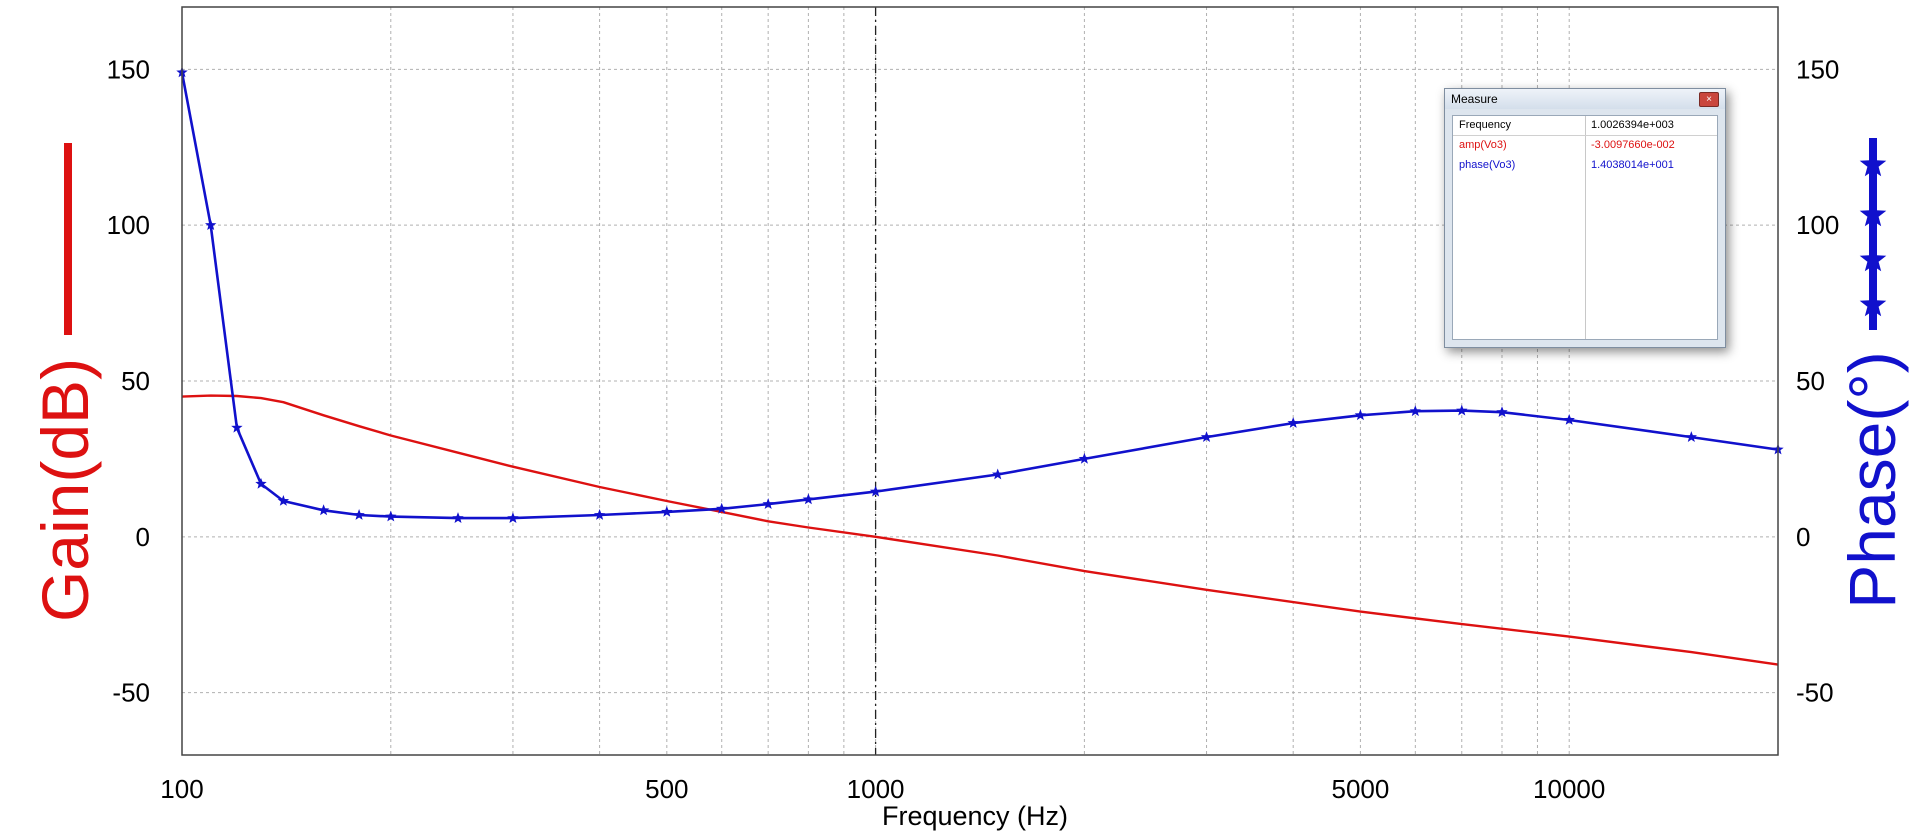 The height and width of the screenshot is (834, 1923). I want to click on y-tick-label-left: 50, so click(135, 381).